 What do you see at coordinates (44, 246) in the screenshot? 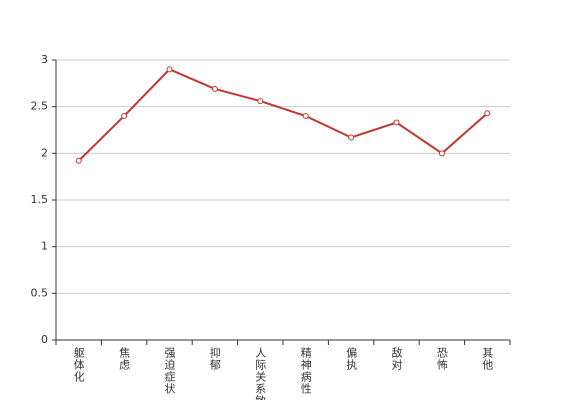
I see `y-tick-label: 1` at bounding box center [44, 246].